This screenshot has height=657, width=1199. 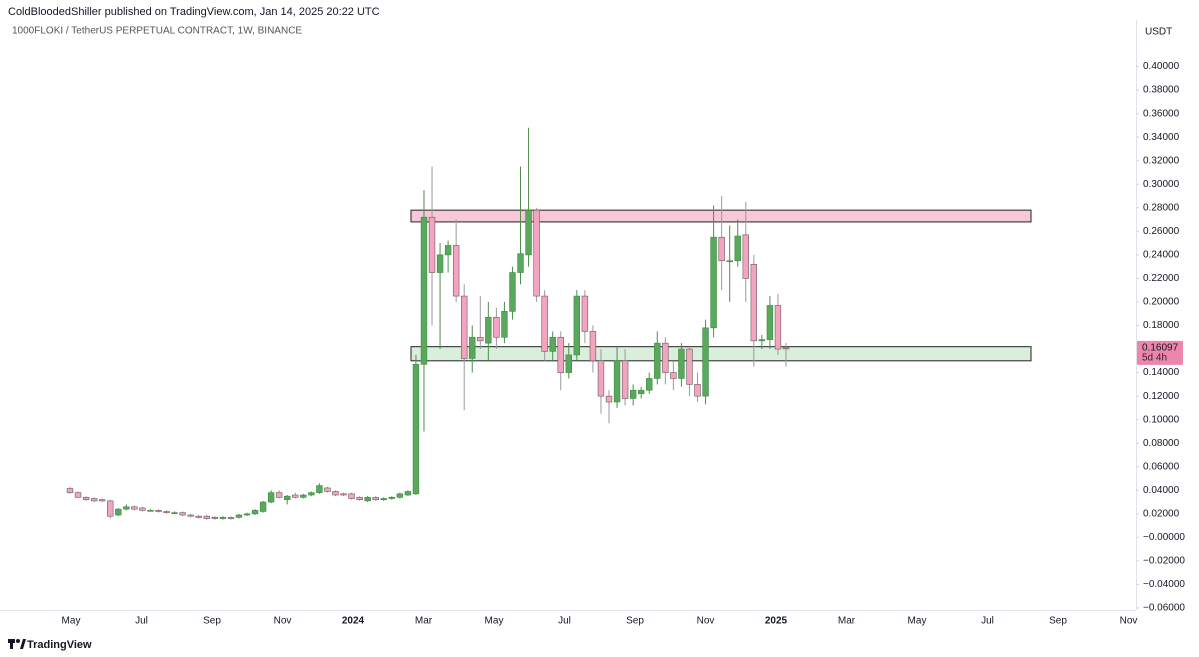 I want to click on x-tick-label: Mar, so click(x=847, y=621).